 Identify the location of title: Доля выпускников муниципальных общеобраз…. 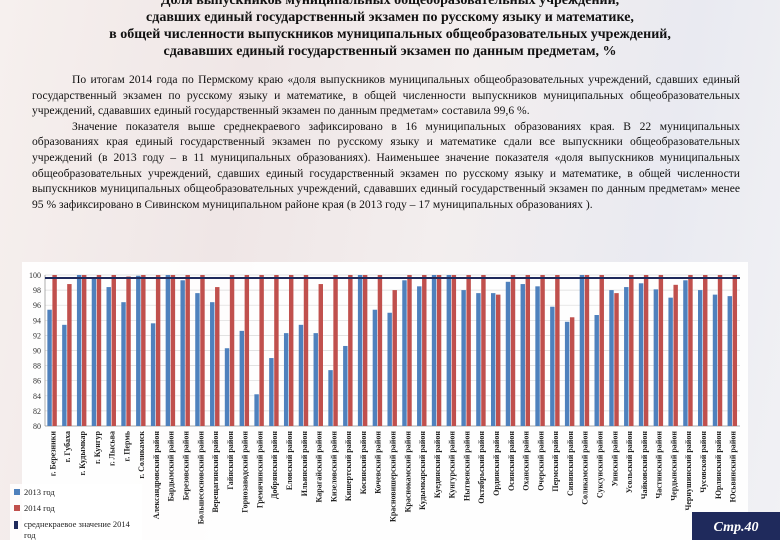
(390, 30).